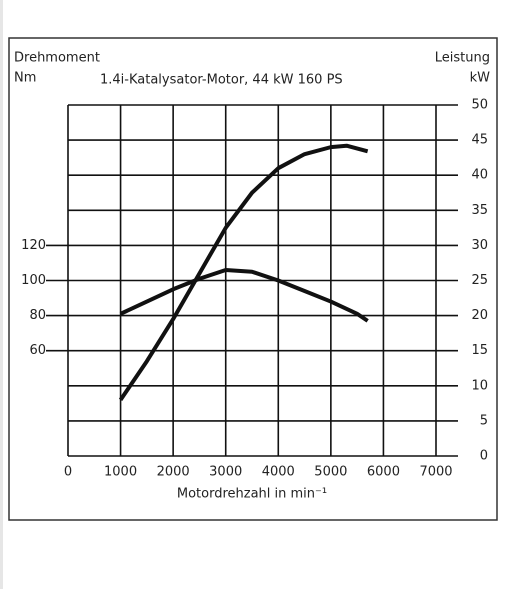 The height and width of the screenshot is (589, 525). I want to click on right-axis-unit: kW, so click(480, 78).